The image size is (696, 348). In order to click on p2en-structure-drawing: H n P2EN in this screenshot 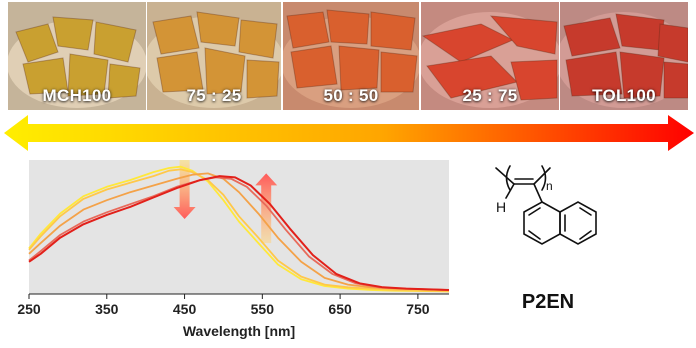, I will do `click(546, 239)`.